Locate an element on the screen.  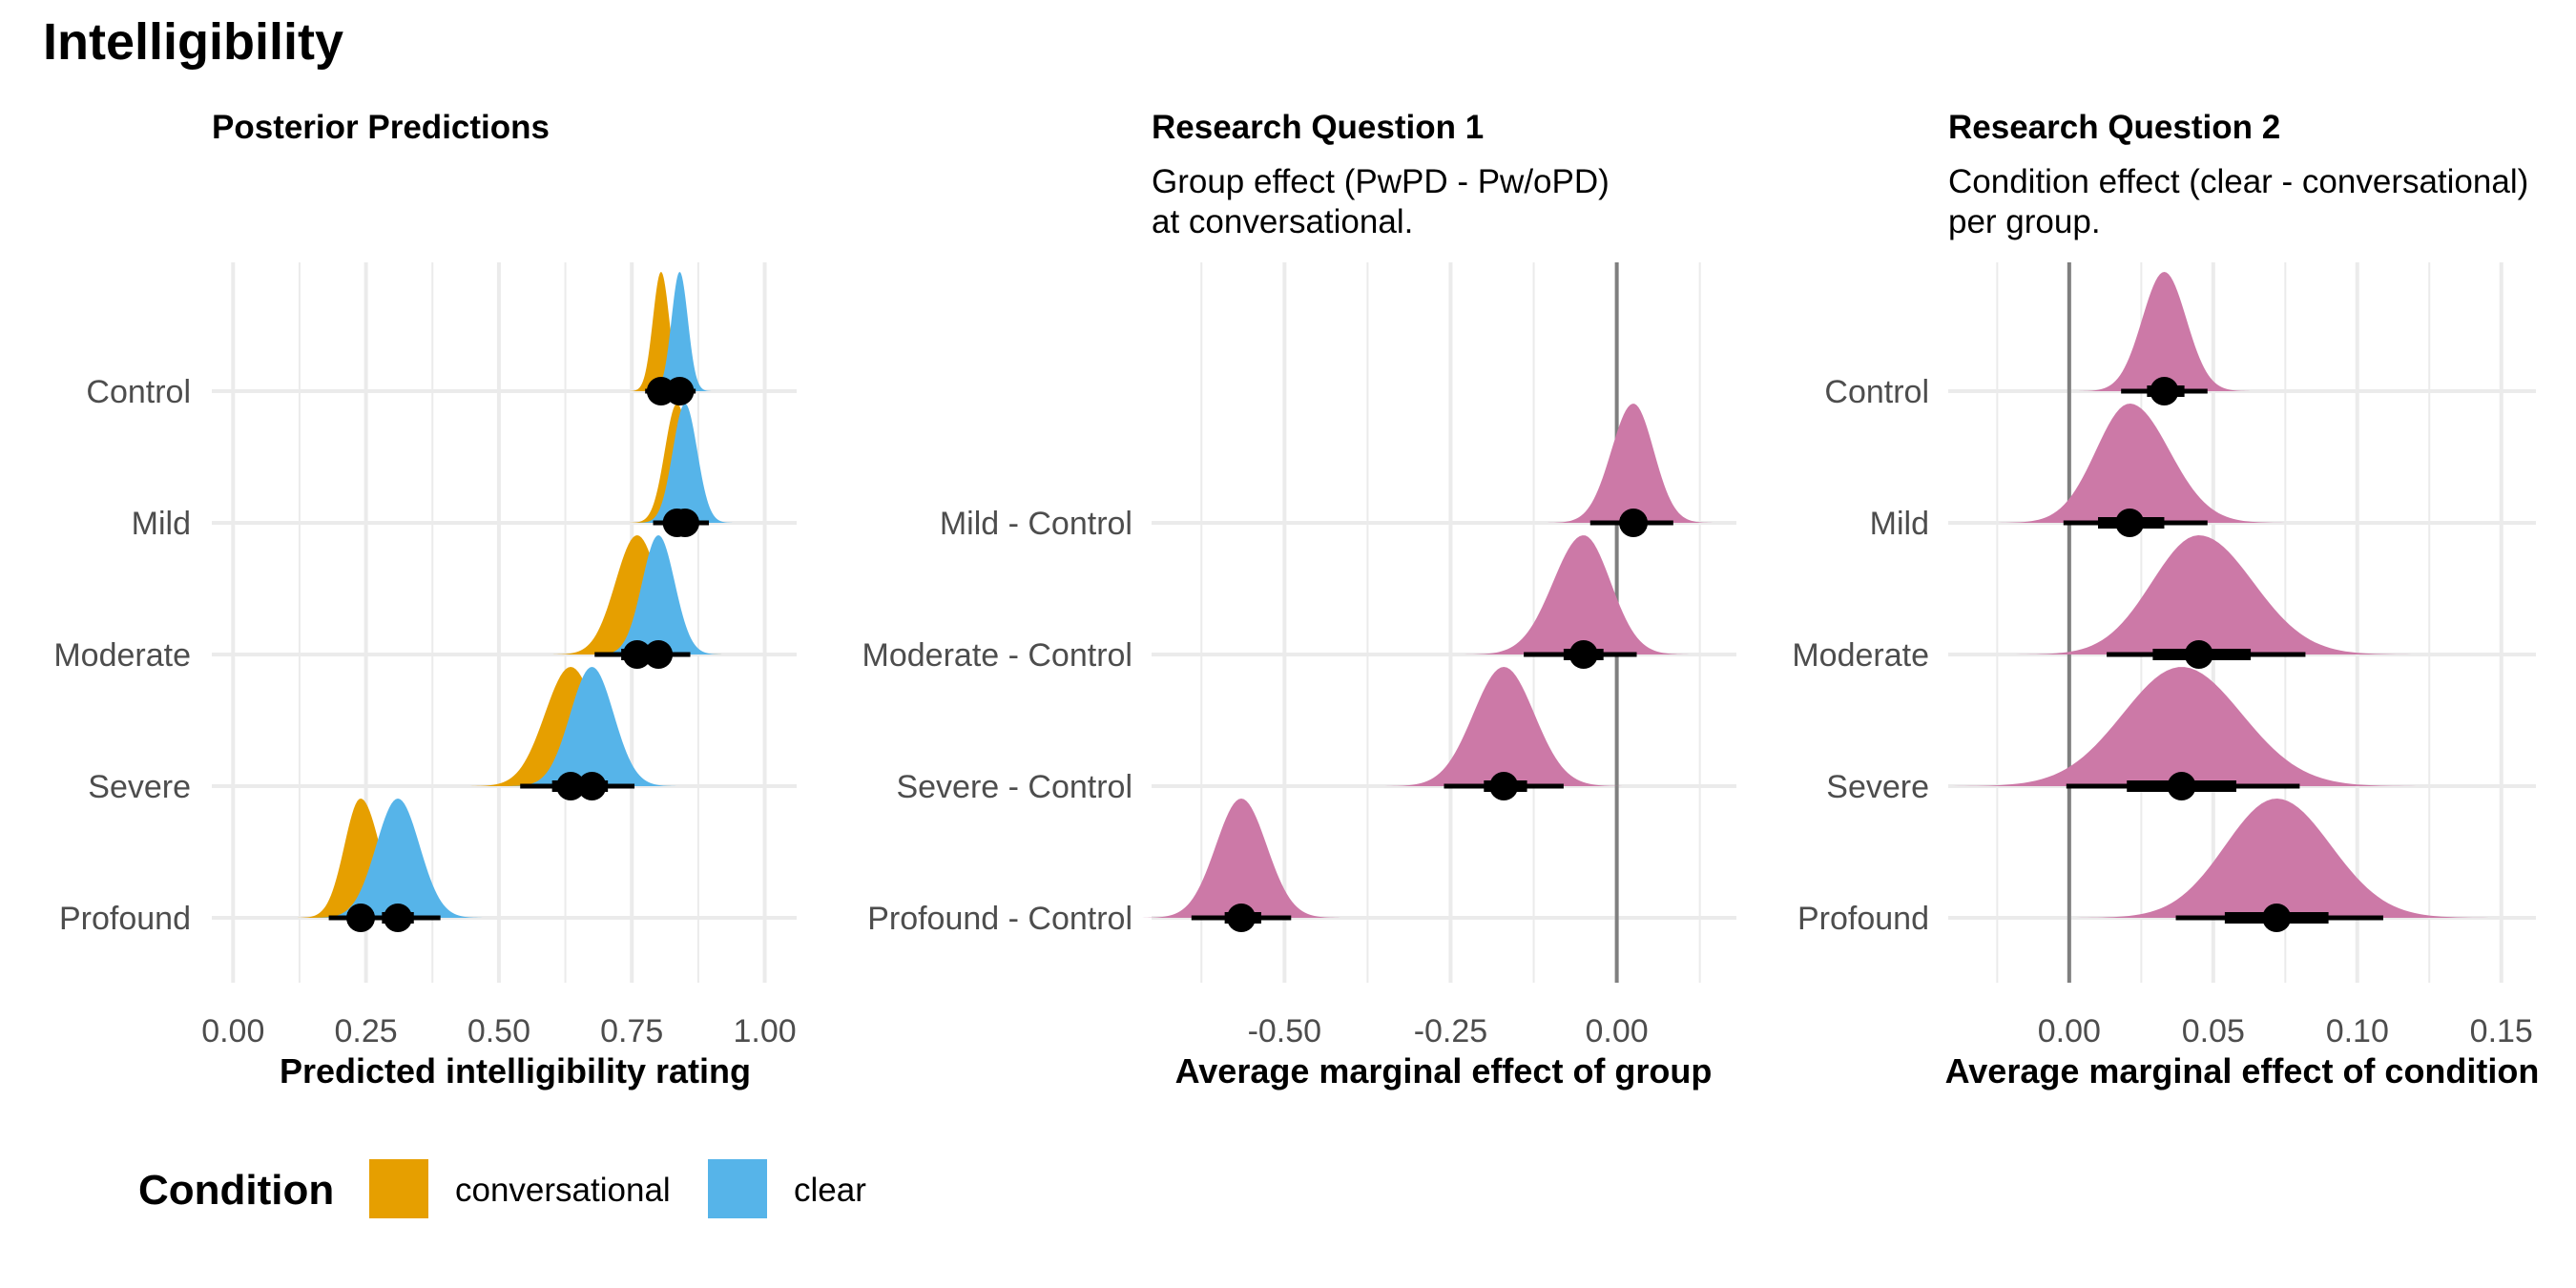
panel-2-subtitle-line-2: at conversational. is located at coordinates (1282, 221).